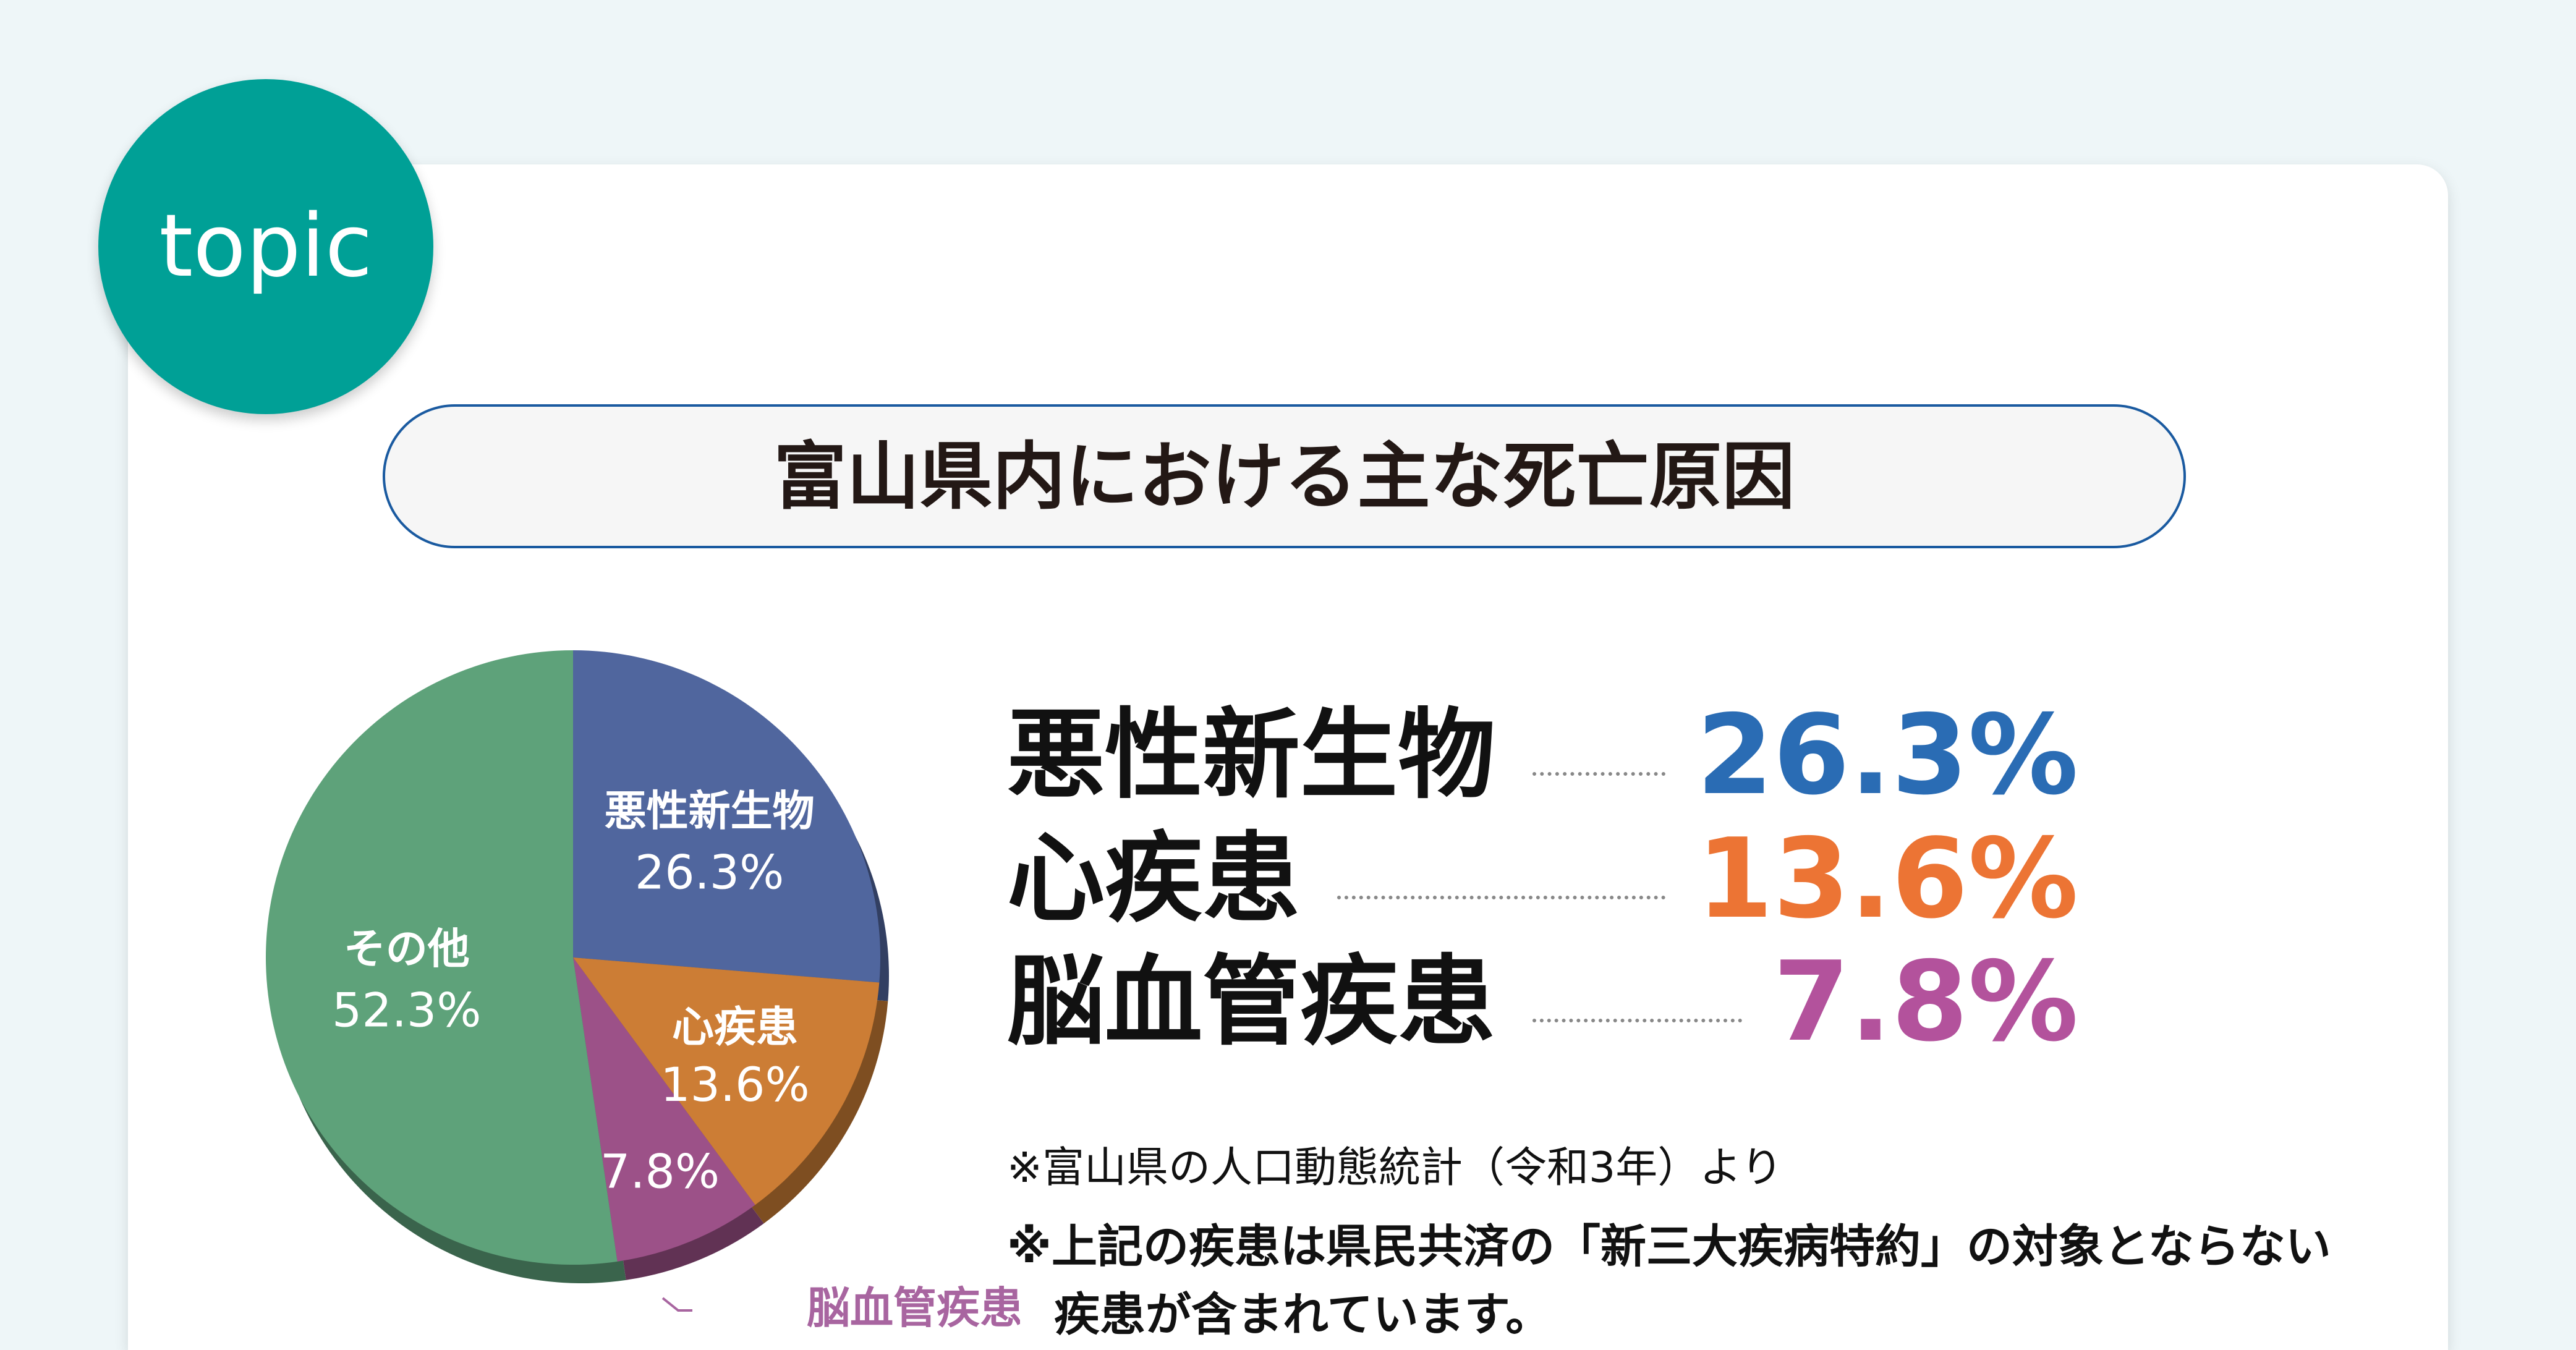 The image size is (2576, 1350). Describe the element at coordinates (734, 1084) in the screenshot. I see `label-heart-pct: 13.6%` at that location.